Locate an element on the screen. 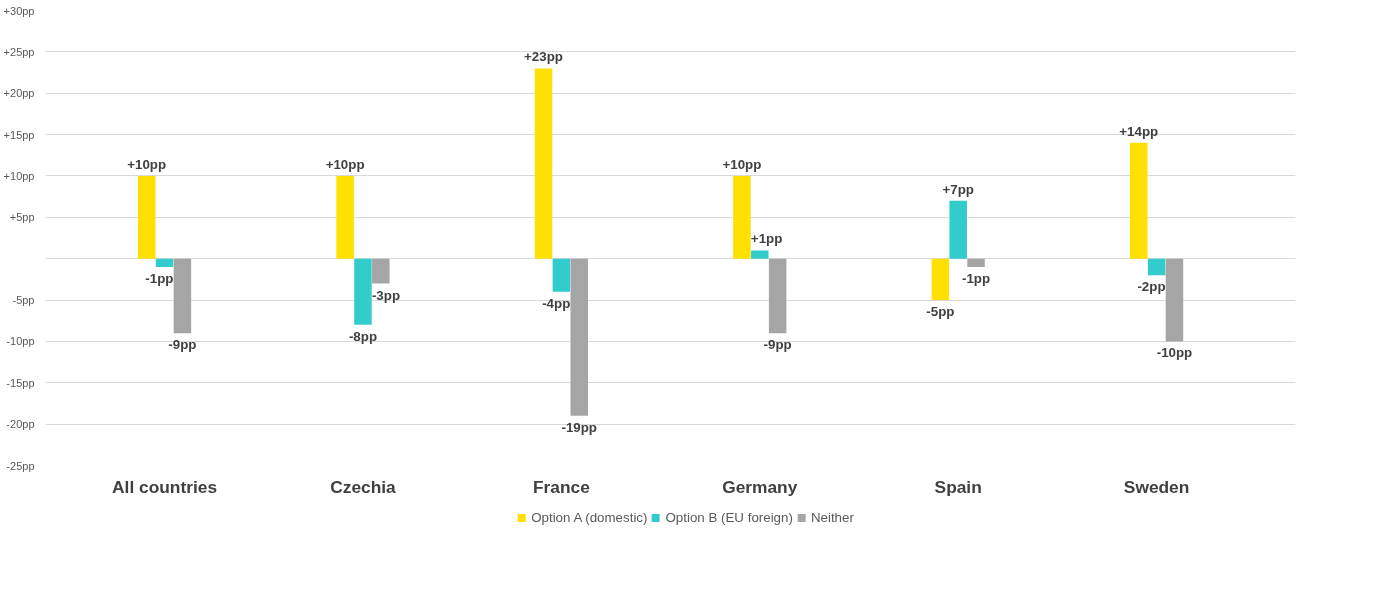 The height and width of the screenshot is (616, 1386). legend-label: Option A (domestic) is located at coordinates (589, 517).